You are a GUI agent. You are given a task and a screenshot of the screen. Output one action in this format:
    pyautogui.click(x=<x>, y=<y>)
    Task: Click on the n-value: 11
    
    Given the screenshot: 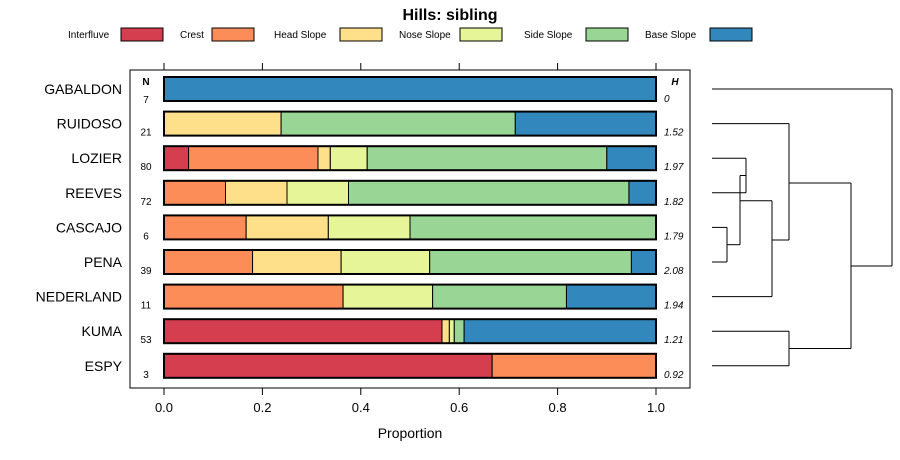 What is the action you would take?
    pyautogui.click(x=146, y=306)
    